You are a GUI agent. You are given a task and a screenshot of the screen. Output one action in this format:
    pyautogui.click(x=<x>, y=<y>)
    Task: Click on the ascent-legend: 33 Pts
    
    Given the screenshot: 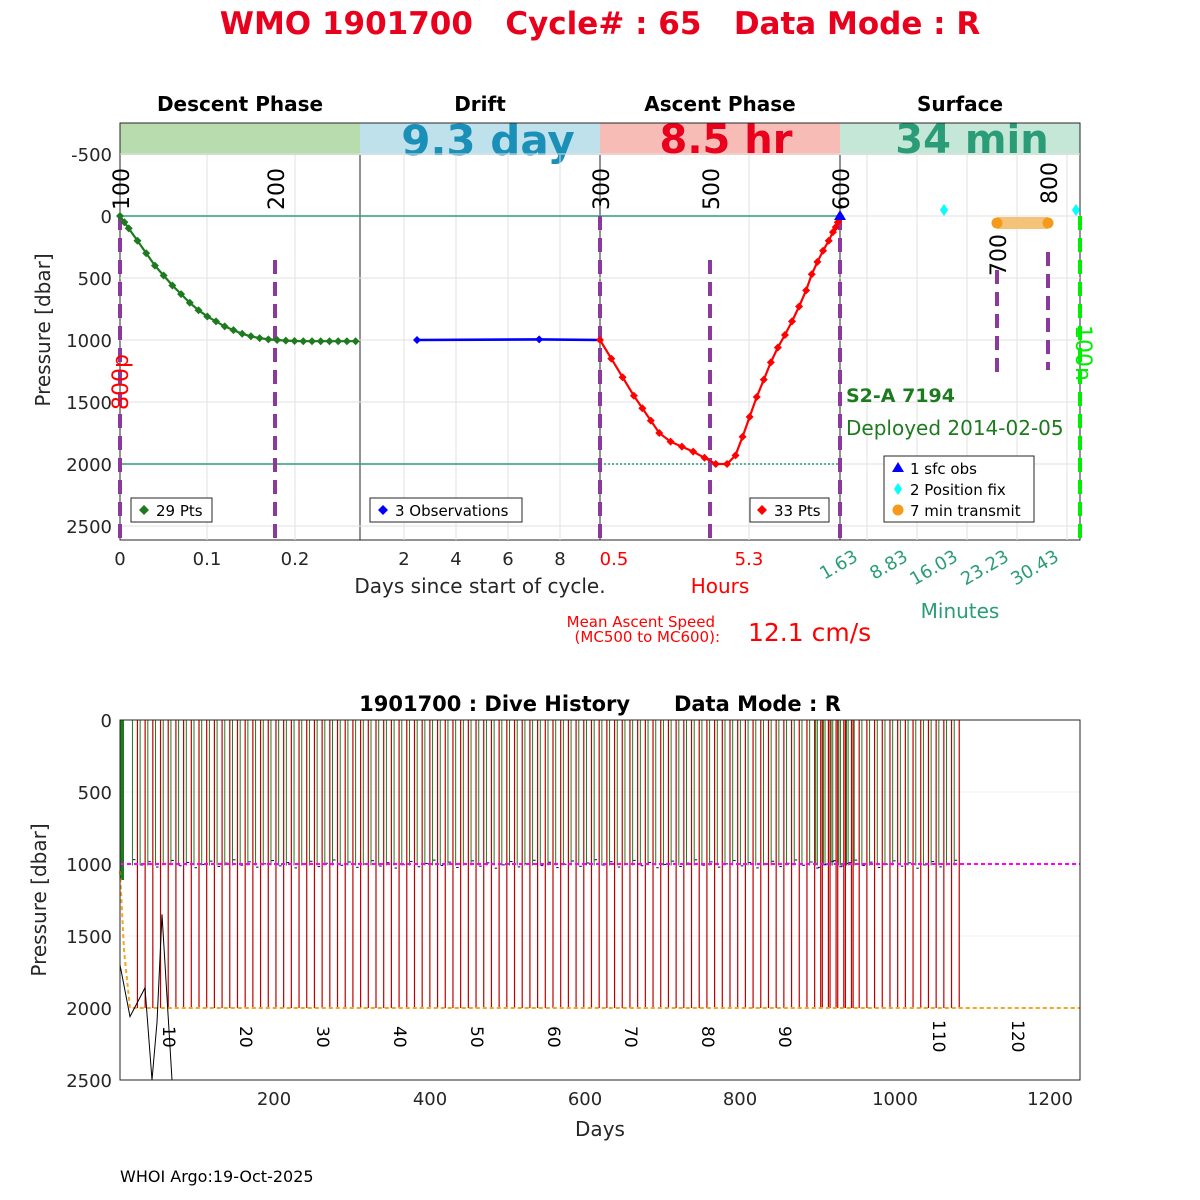 What is the action you would take?
    pyautogui.click(x=789, y=510)
    